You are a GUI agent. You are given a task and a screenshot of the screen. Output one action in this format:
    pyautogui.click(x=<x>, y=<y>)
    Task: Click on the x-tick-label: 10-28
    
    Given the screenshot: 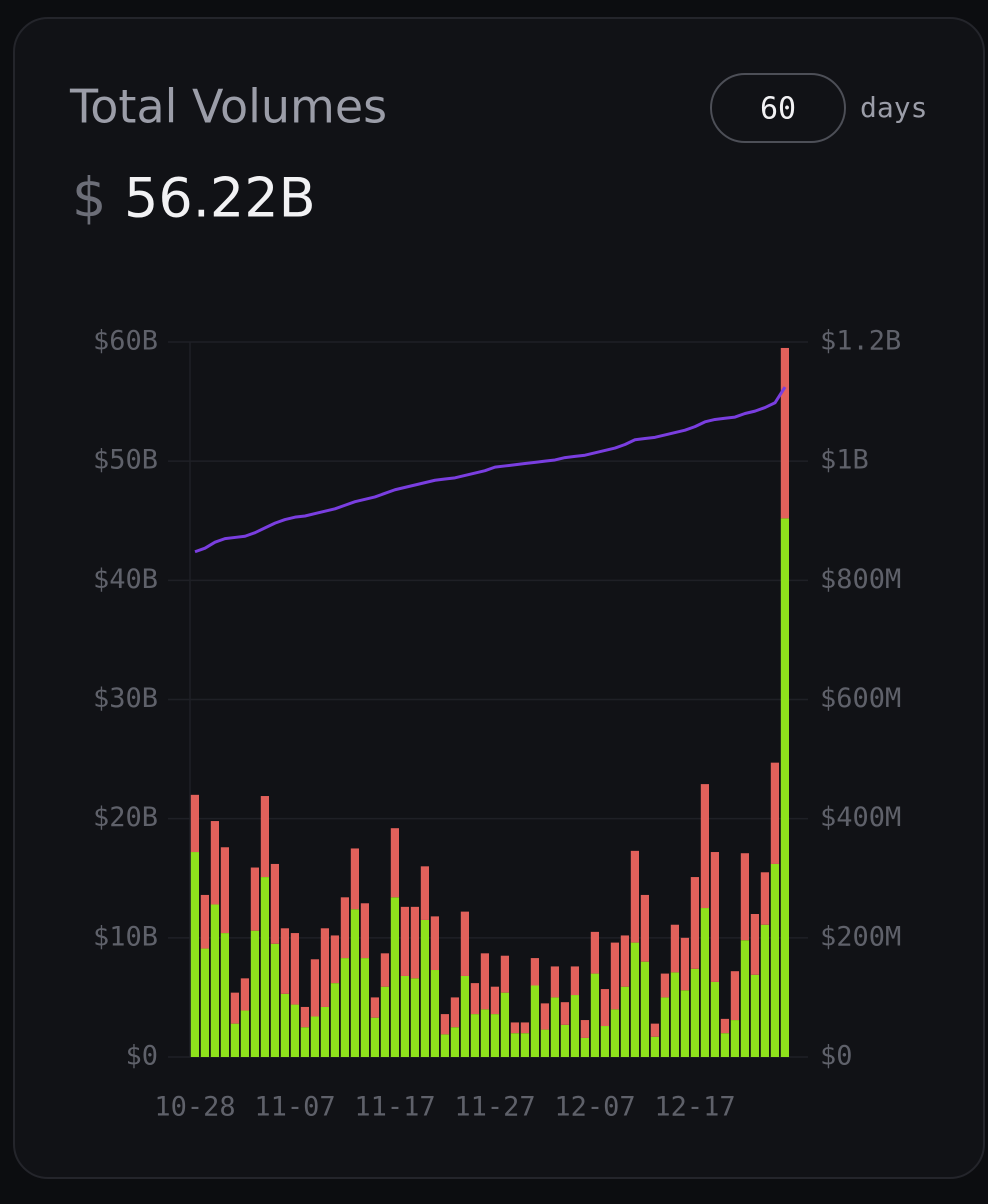 What is the action you would take?
    pyautogui.click(x=194, y=1107)
    